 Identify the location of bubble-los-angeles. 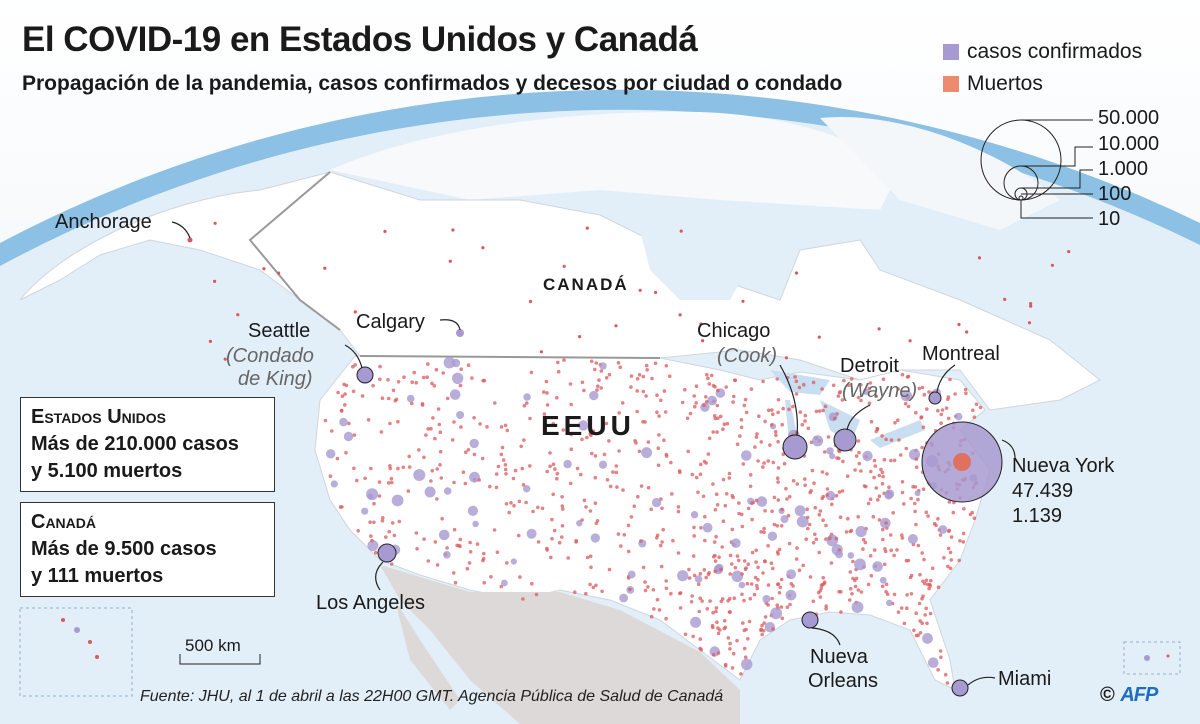
(387, 553).